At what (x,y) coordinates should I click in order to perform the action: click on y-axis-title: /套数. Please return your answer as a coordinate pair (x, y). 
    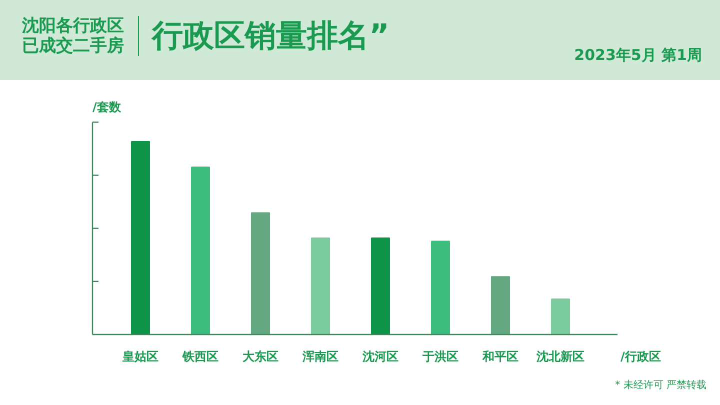
    Looking at the image, I should click on (107, 107).